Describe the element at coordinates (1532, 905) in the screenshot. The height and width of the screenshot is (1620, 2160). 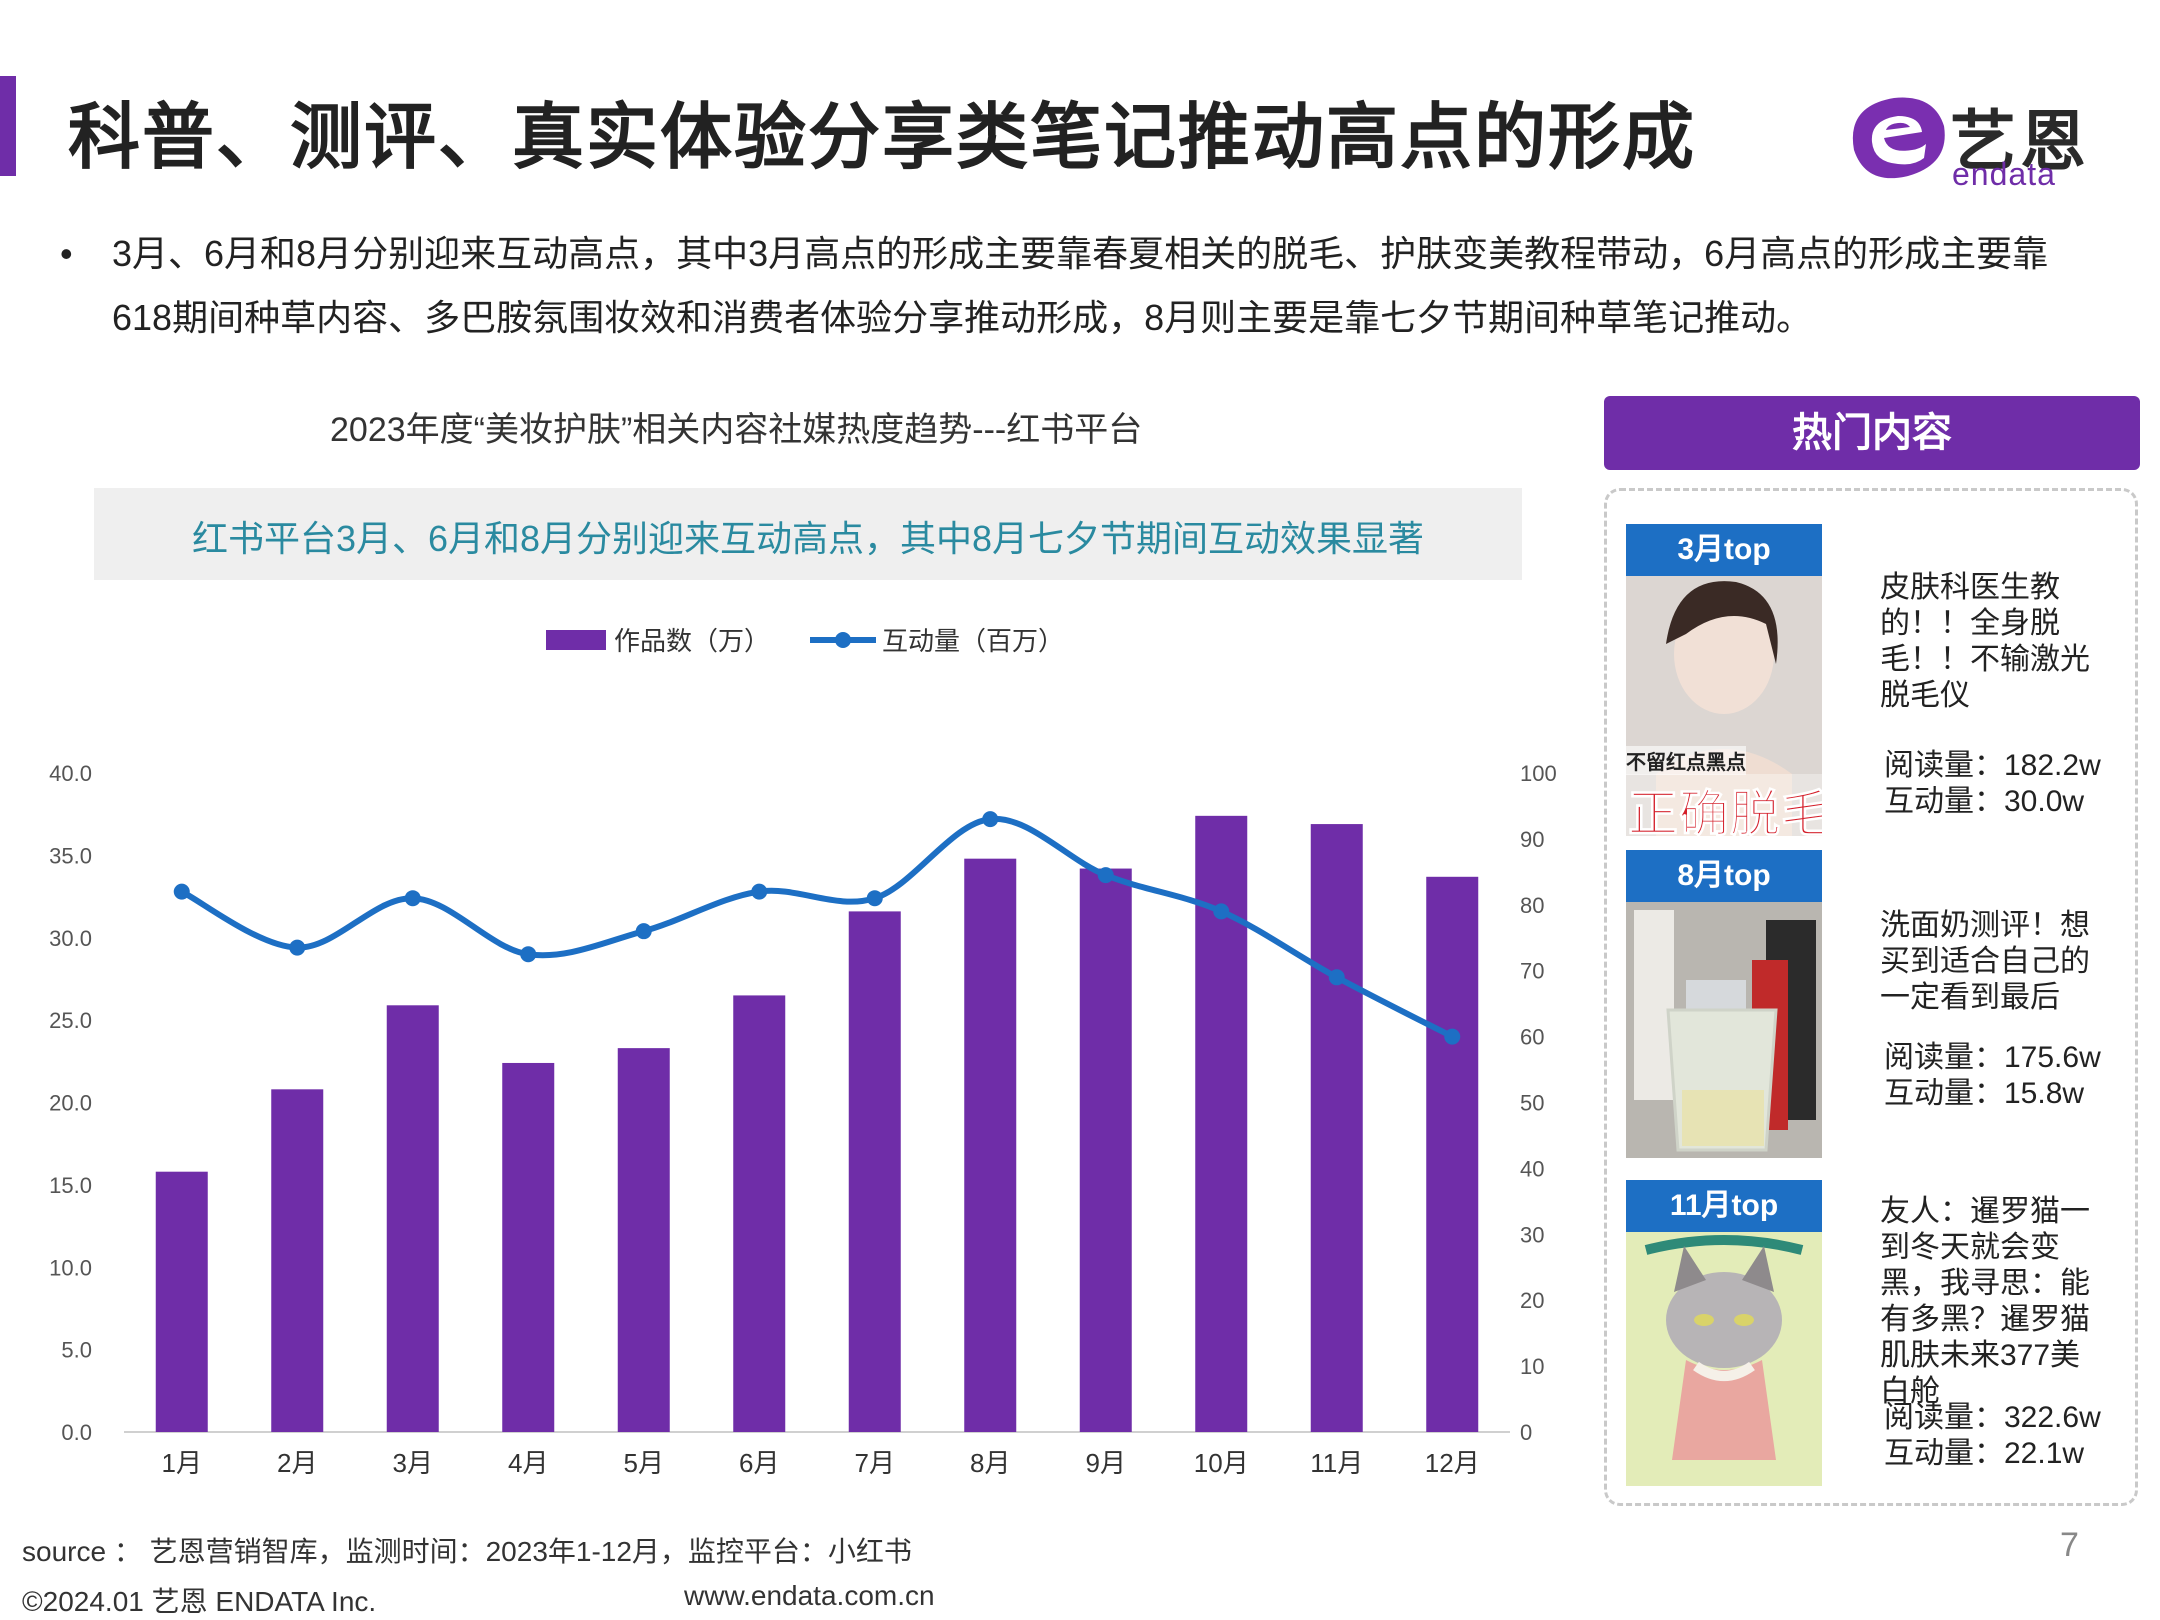
I see `y-right-tick-label: 80` at that location.